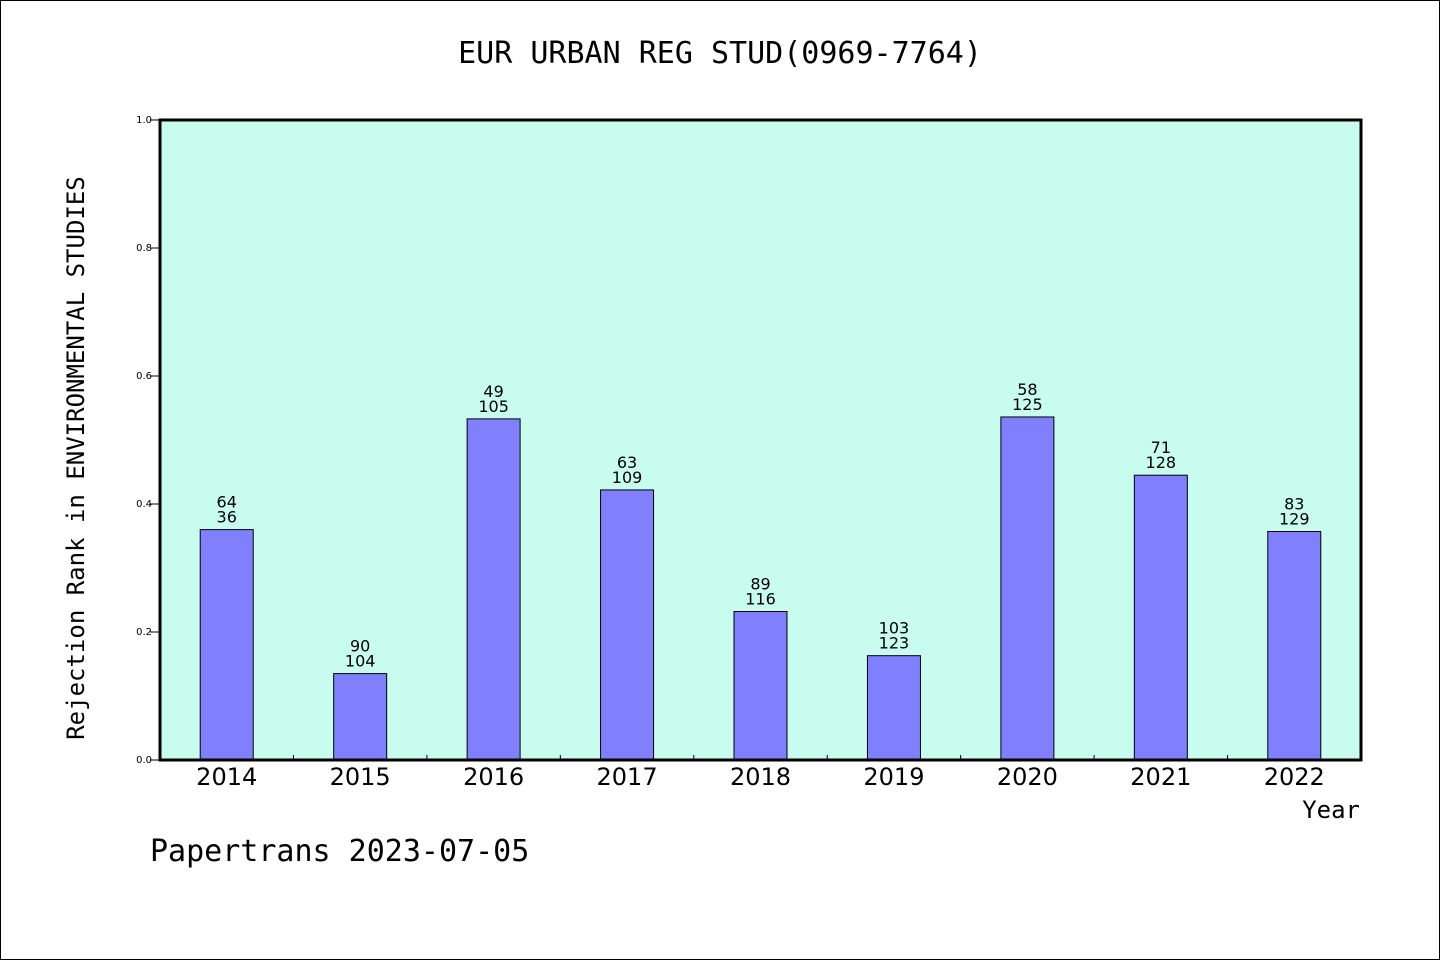 The image size is (1440, 960). What do you see at coordinates (360, 777) in the screenshot?
I see `x-tick-label: 2015` at bounding box center [360, 777].